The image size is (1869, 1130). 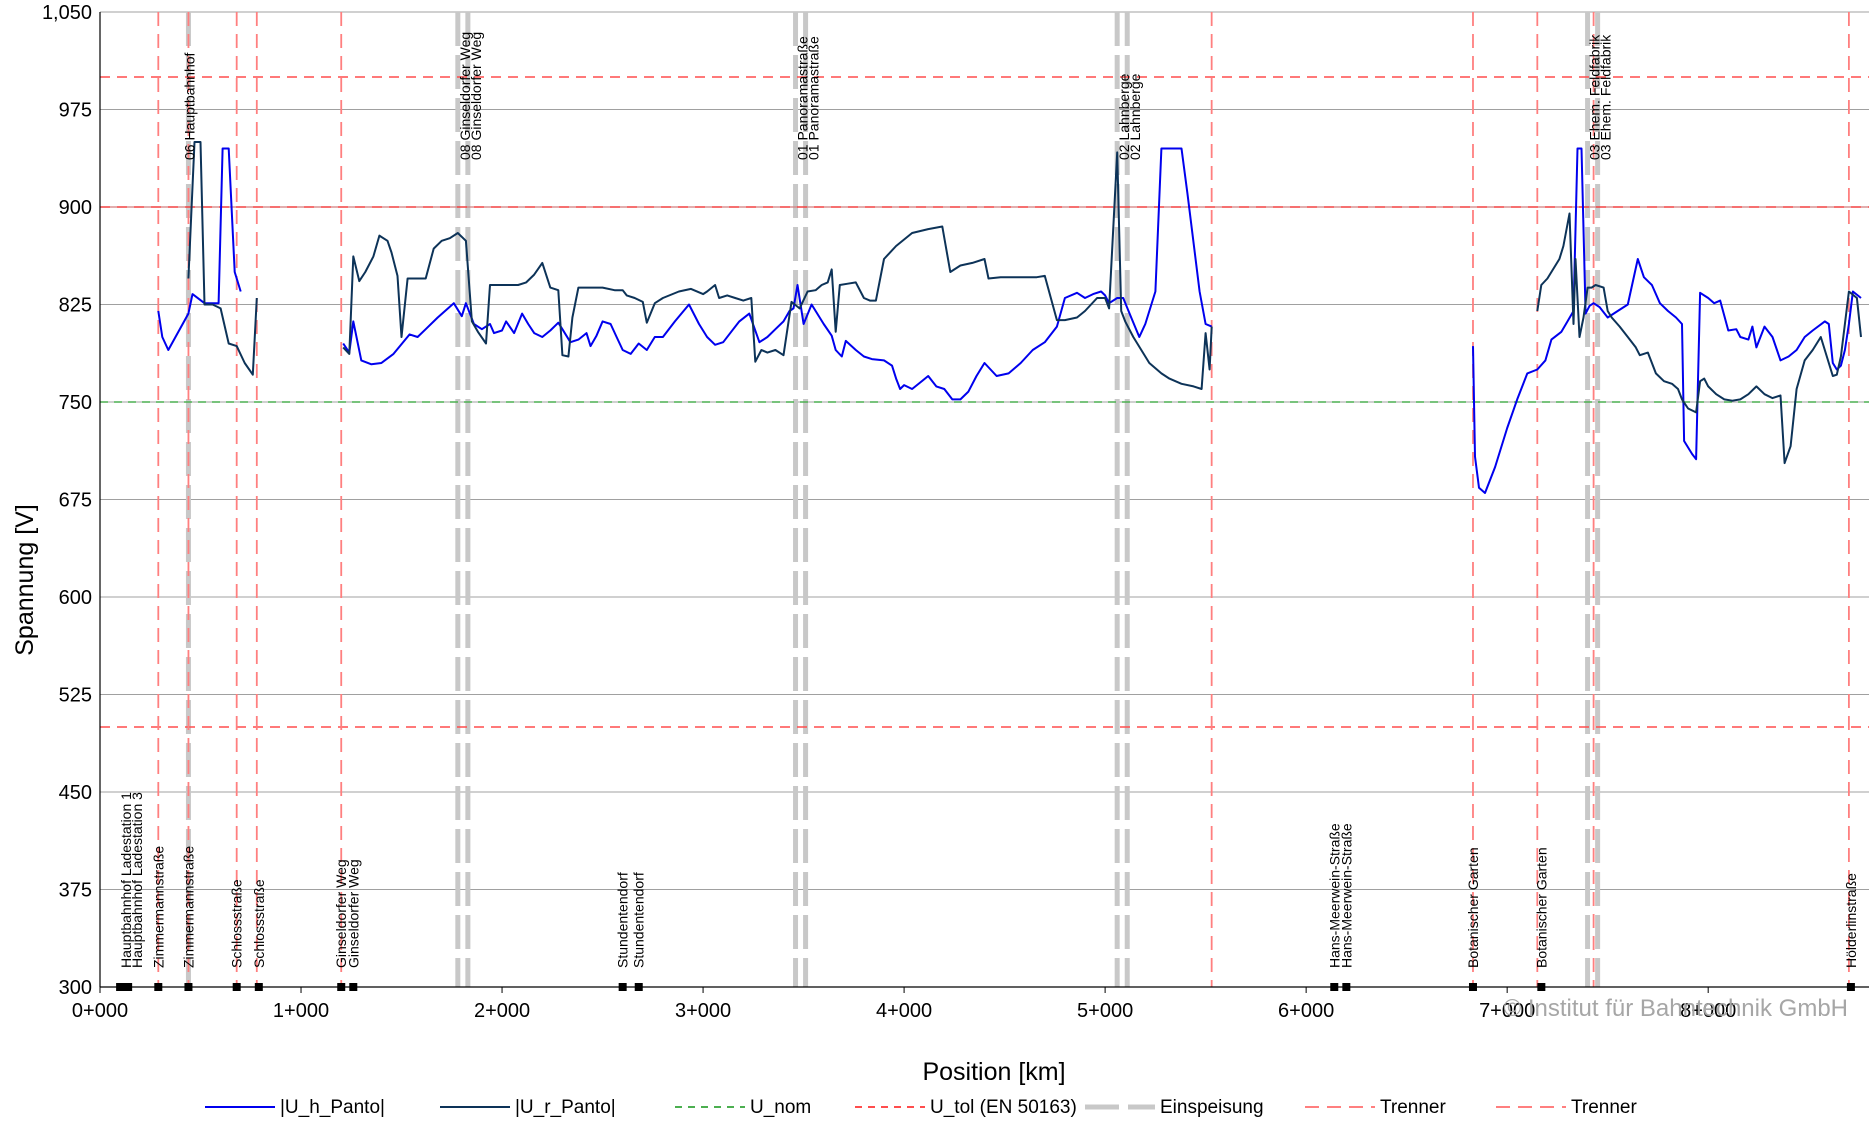 What do you see at coordinates (332, 1107) in the screenshot?
I see `legend-label: |U_h_Panto|` at bounding box center [332, 1107].